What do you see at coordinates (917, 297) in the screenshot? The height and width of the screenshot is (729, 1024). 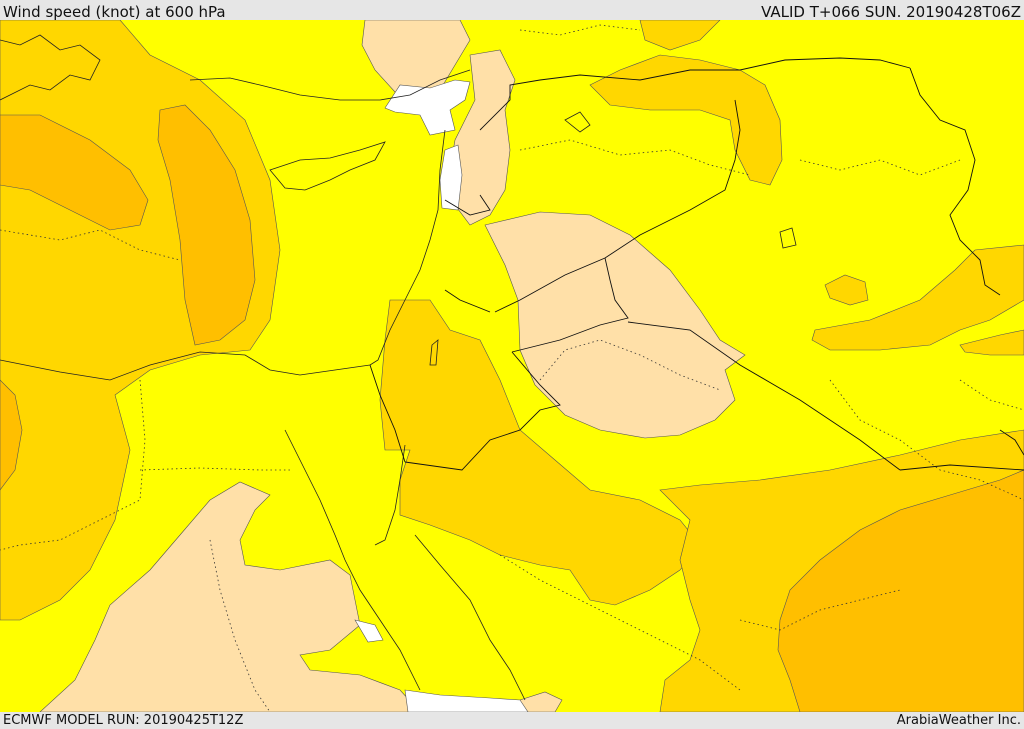 I see `region-east-gold` at bounding box center [917, 297].